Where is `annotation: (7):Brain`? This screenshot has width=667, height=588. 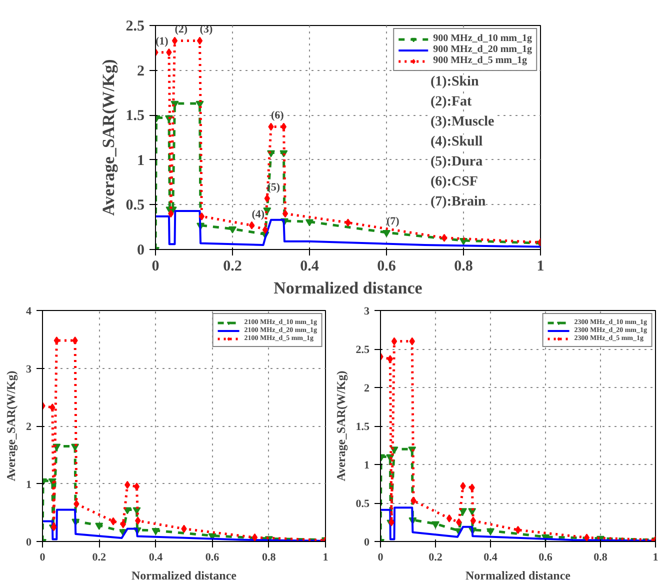 annotation: (7):Brain is located at coordinates (458, 202).